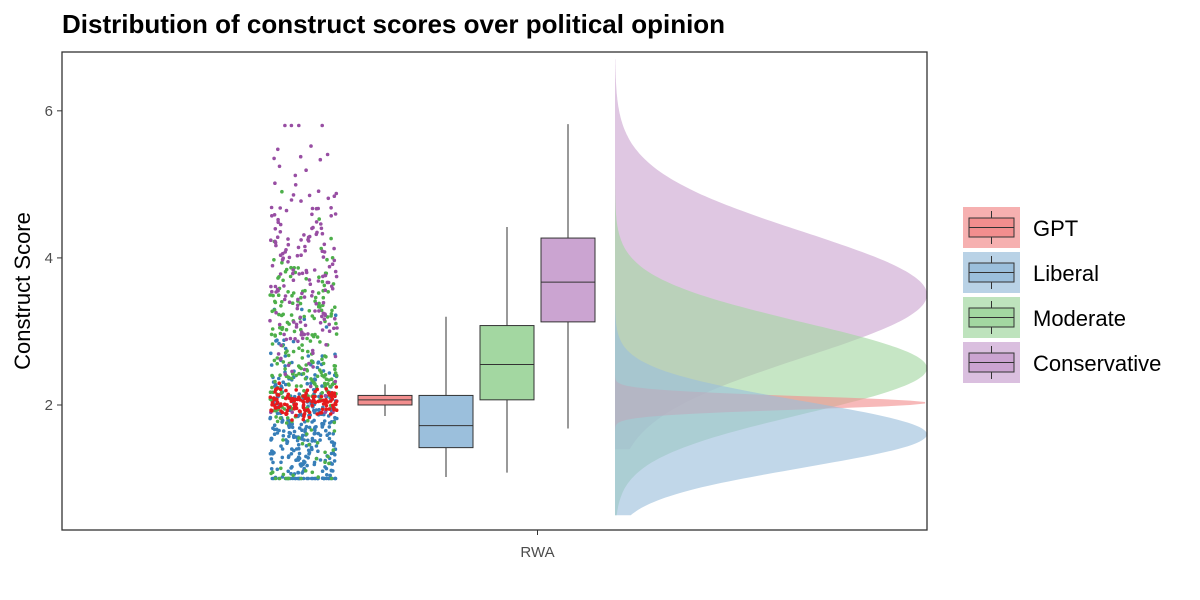 This screenshot has height=600, width=1200. Describe the element at coordinates (49, 111) in the screenshot. I see `y-tick-label: 6` at that location.